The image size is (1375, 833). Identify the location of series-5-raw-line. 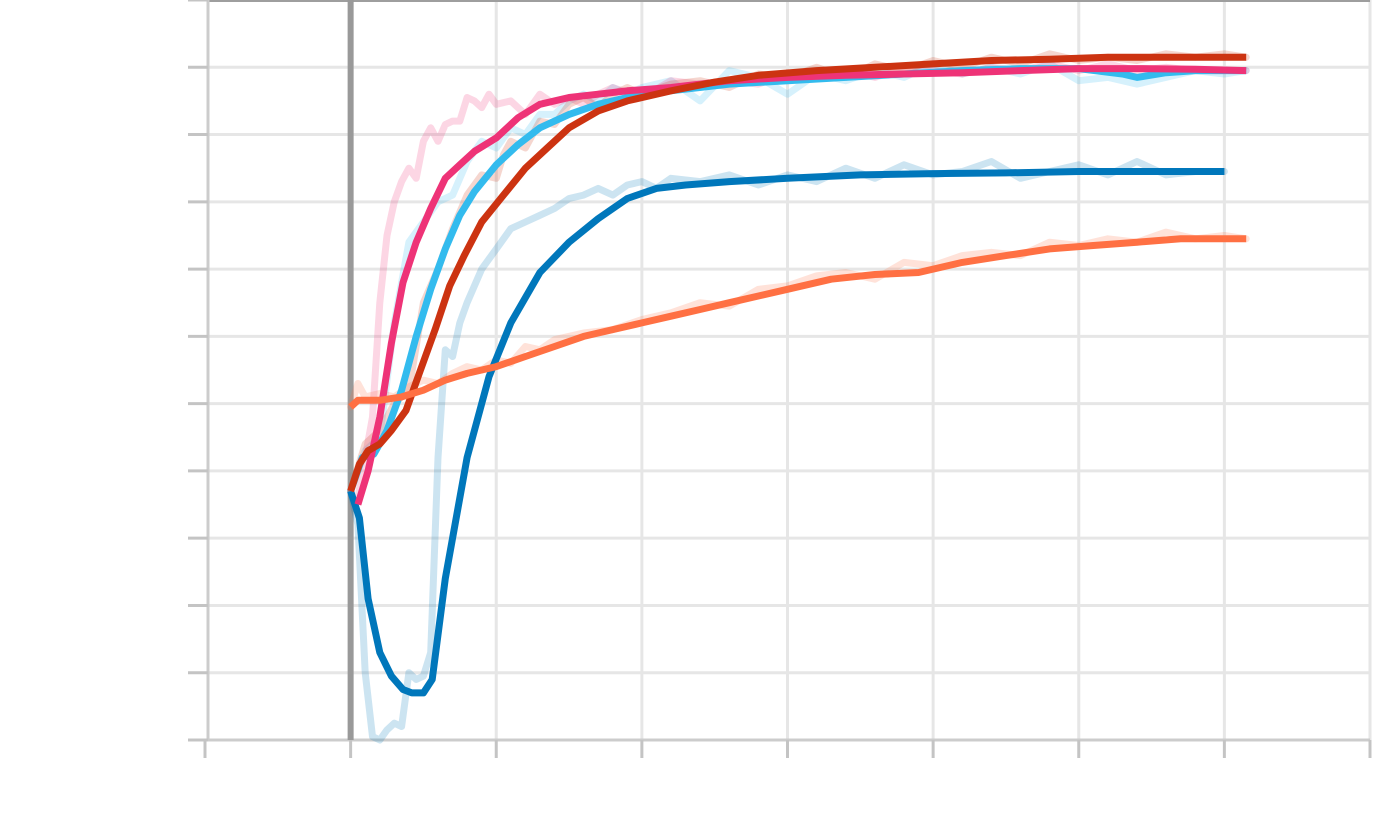
(798, 319).